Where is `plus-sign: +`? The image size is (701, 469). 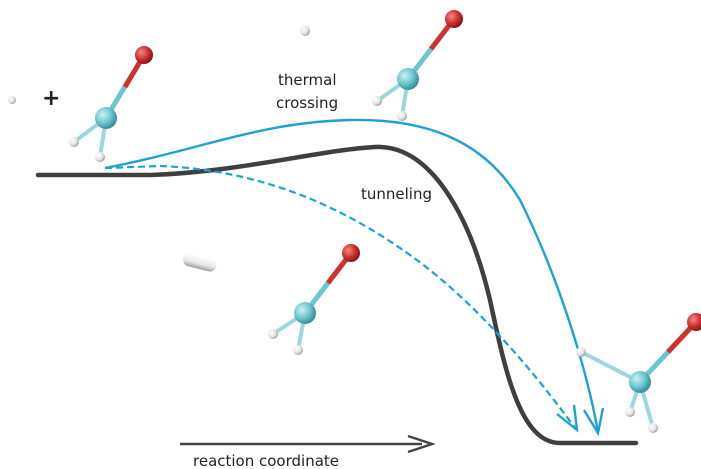
plus-sign: + is located at coordinates (51, 98).